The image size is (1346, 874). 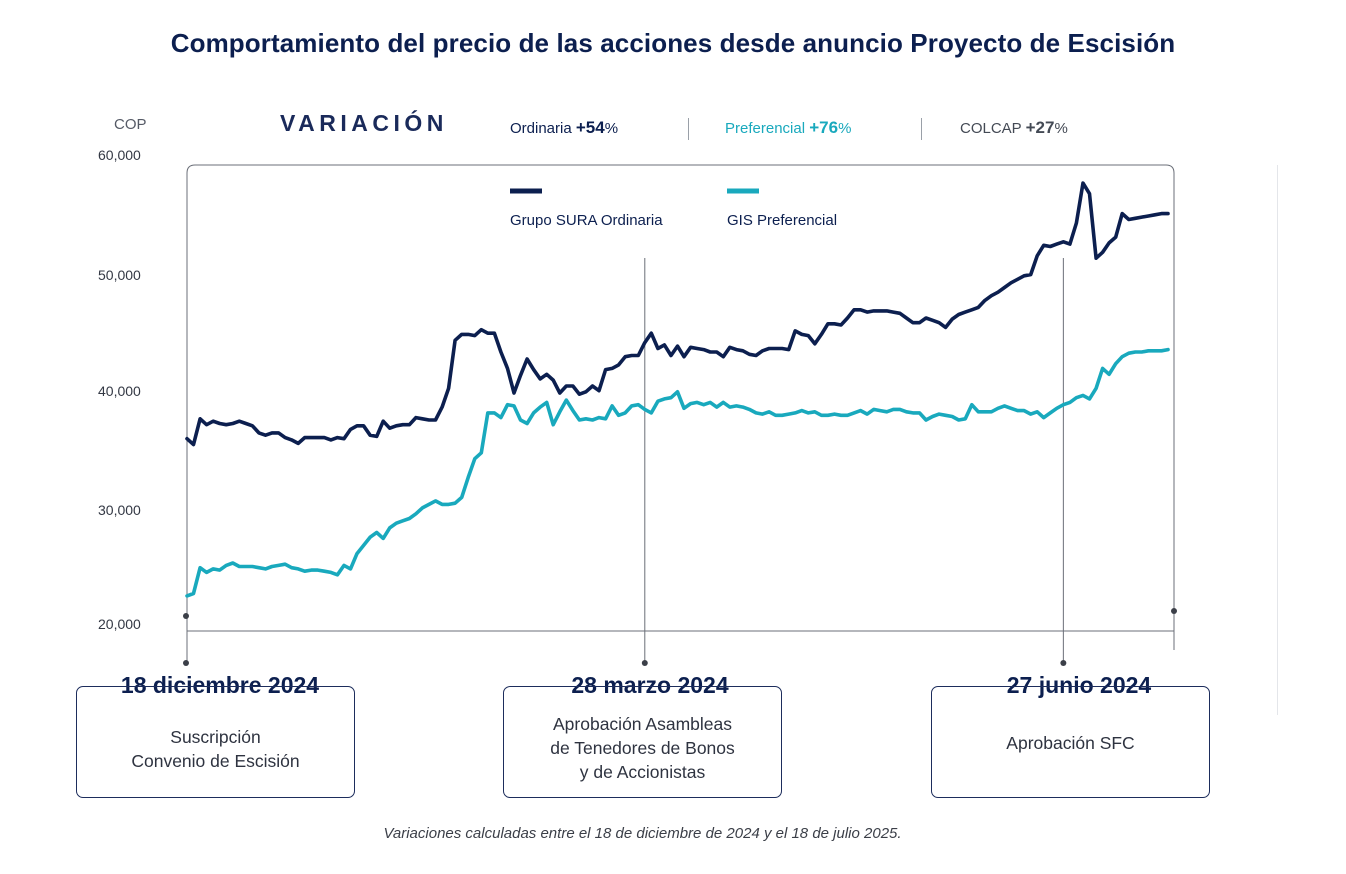 What do you see at coordinates (765, 128) in the screenshot?
I see `variacion-preferencial-label: Preferencial` at bounding box center [765, 128].